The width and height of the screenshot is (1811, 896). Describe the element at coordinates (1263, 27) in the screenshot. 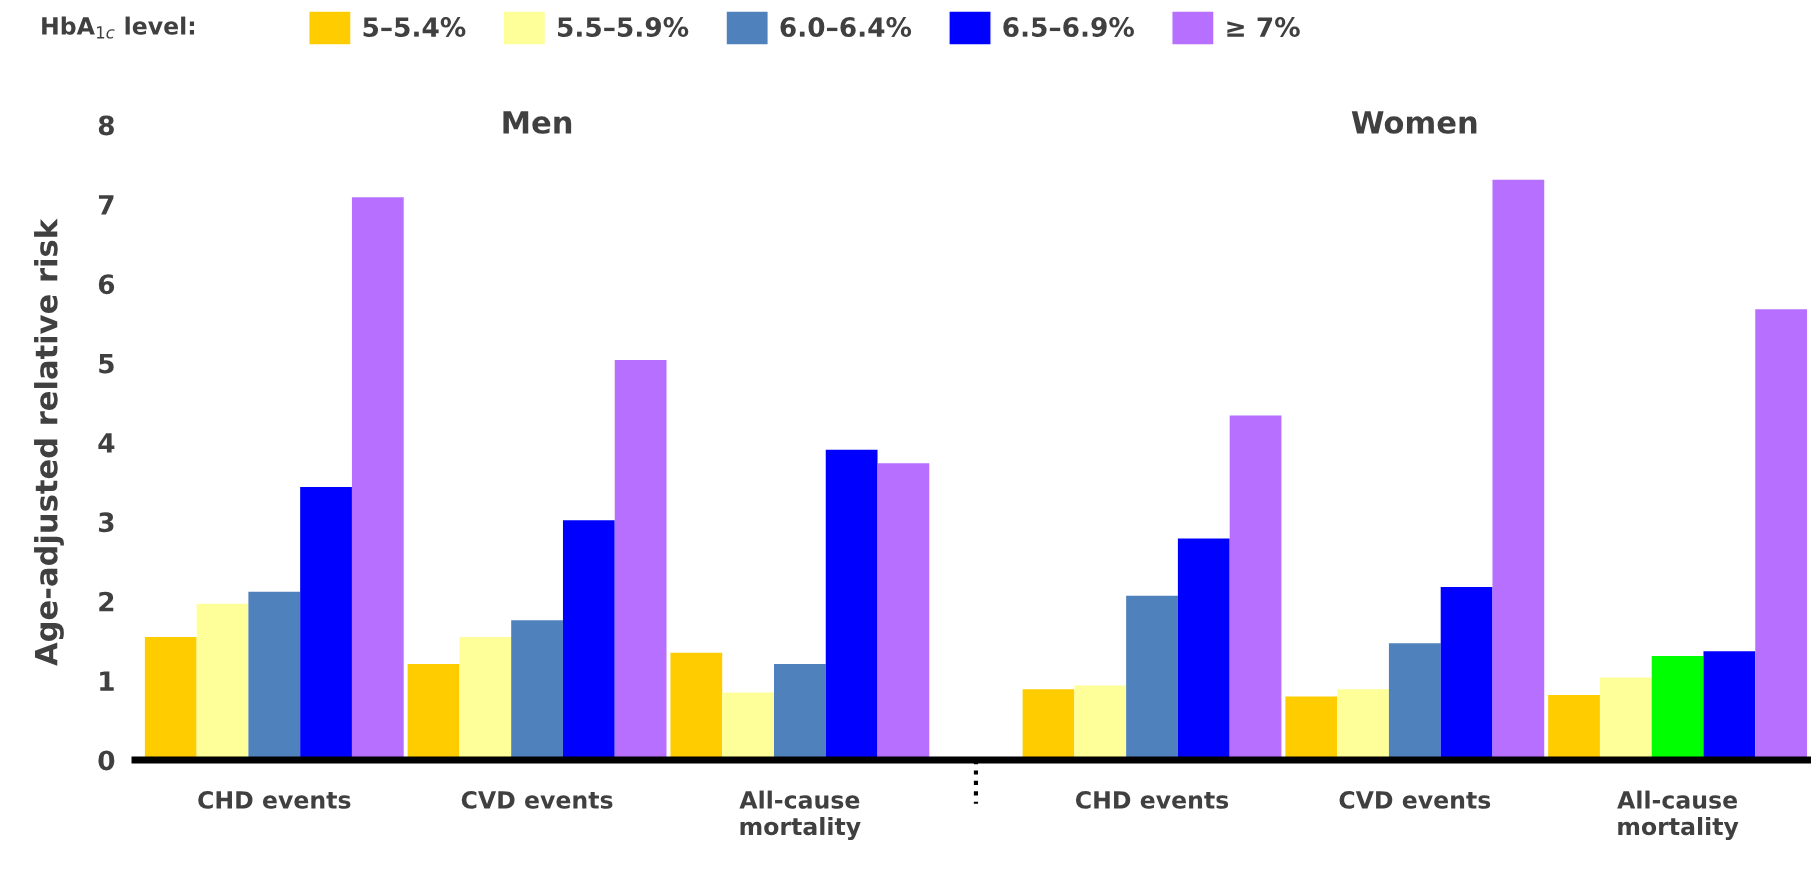

I see `legend-label: ≥ 7%` at that location.